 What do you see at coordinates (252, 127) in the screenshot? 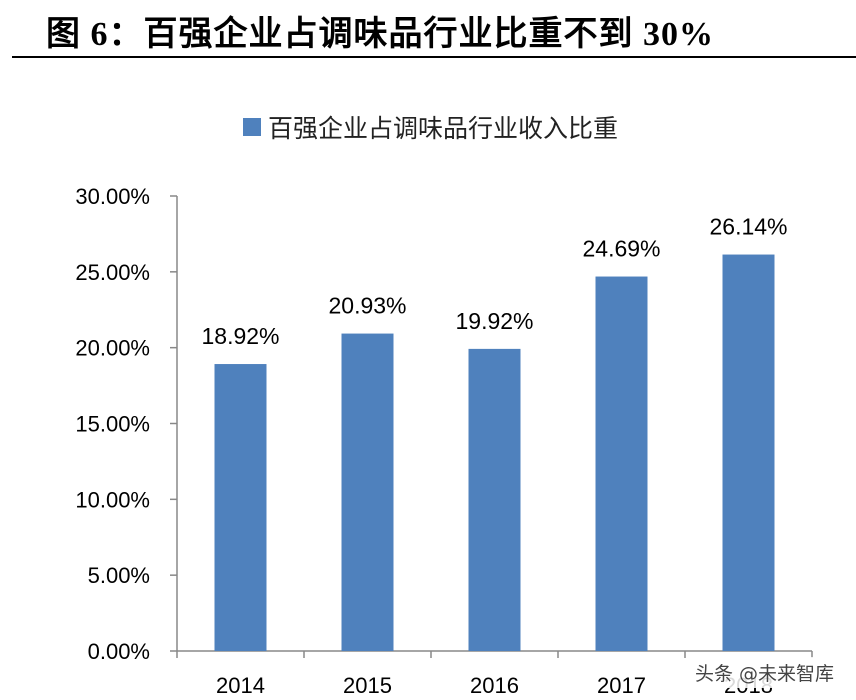
I see `legend-swatch` at bounding box center [252, 127].